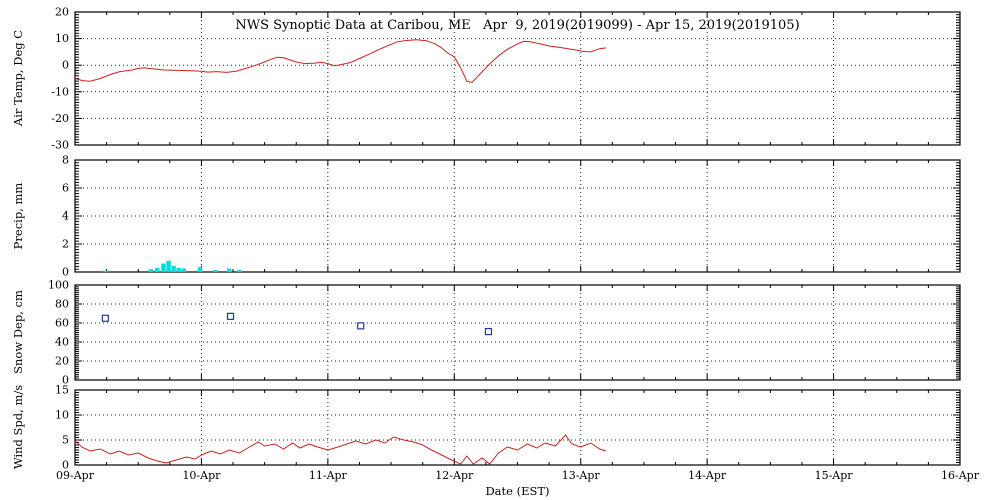 The width and height of the screenshot is (1000, 500). Describe the element at coordinates (58, 285) in the screenshot. I see `y-tick-label: 100` at that location.